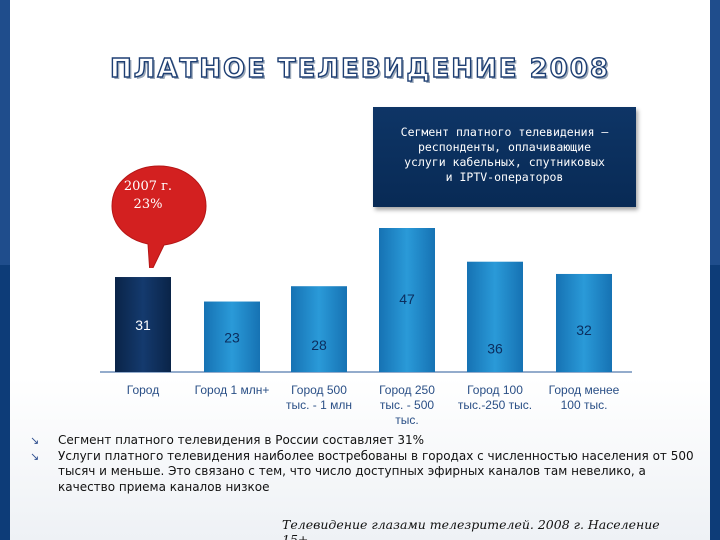 This screenshot has width=720, height=540. Describe the element at coordinates (584, 390) in the screenshot. I see `category-label: Город менее` at that location.